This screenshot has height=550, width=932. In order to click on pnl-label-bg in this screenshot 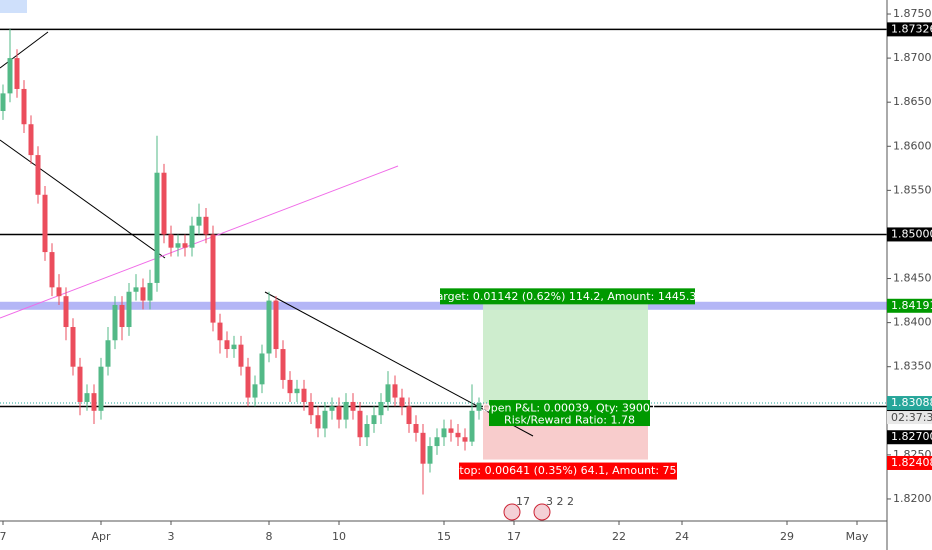, I will do `click(569, 413)`.